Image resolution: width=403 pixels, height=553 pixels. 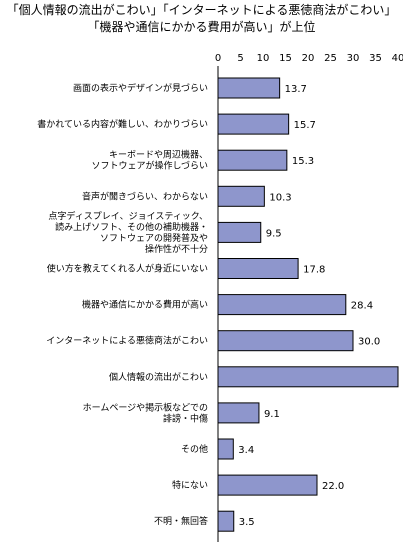 I want to click on value-label: 9.1, so click(x=272, y=414).